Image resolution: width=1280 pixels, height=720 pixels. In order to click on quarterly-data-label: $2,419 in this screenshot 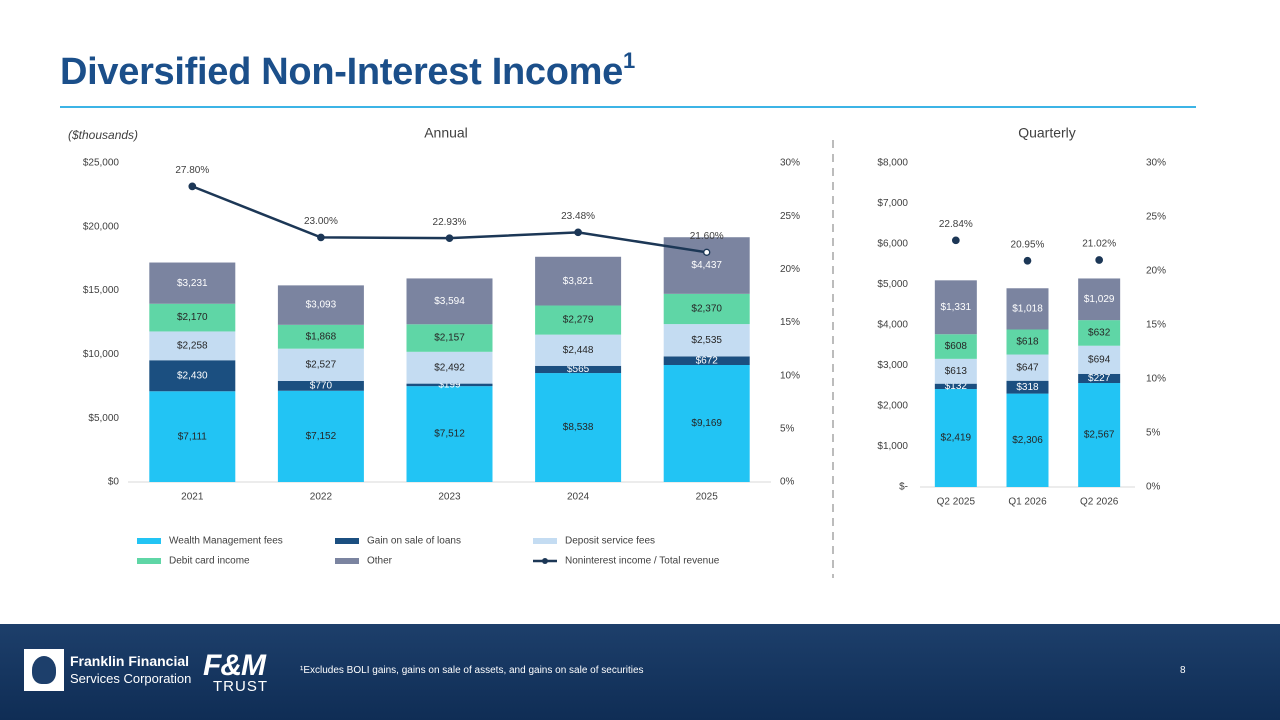, I will do `click(956, 438)`.